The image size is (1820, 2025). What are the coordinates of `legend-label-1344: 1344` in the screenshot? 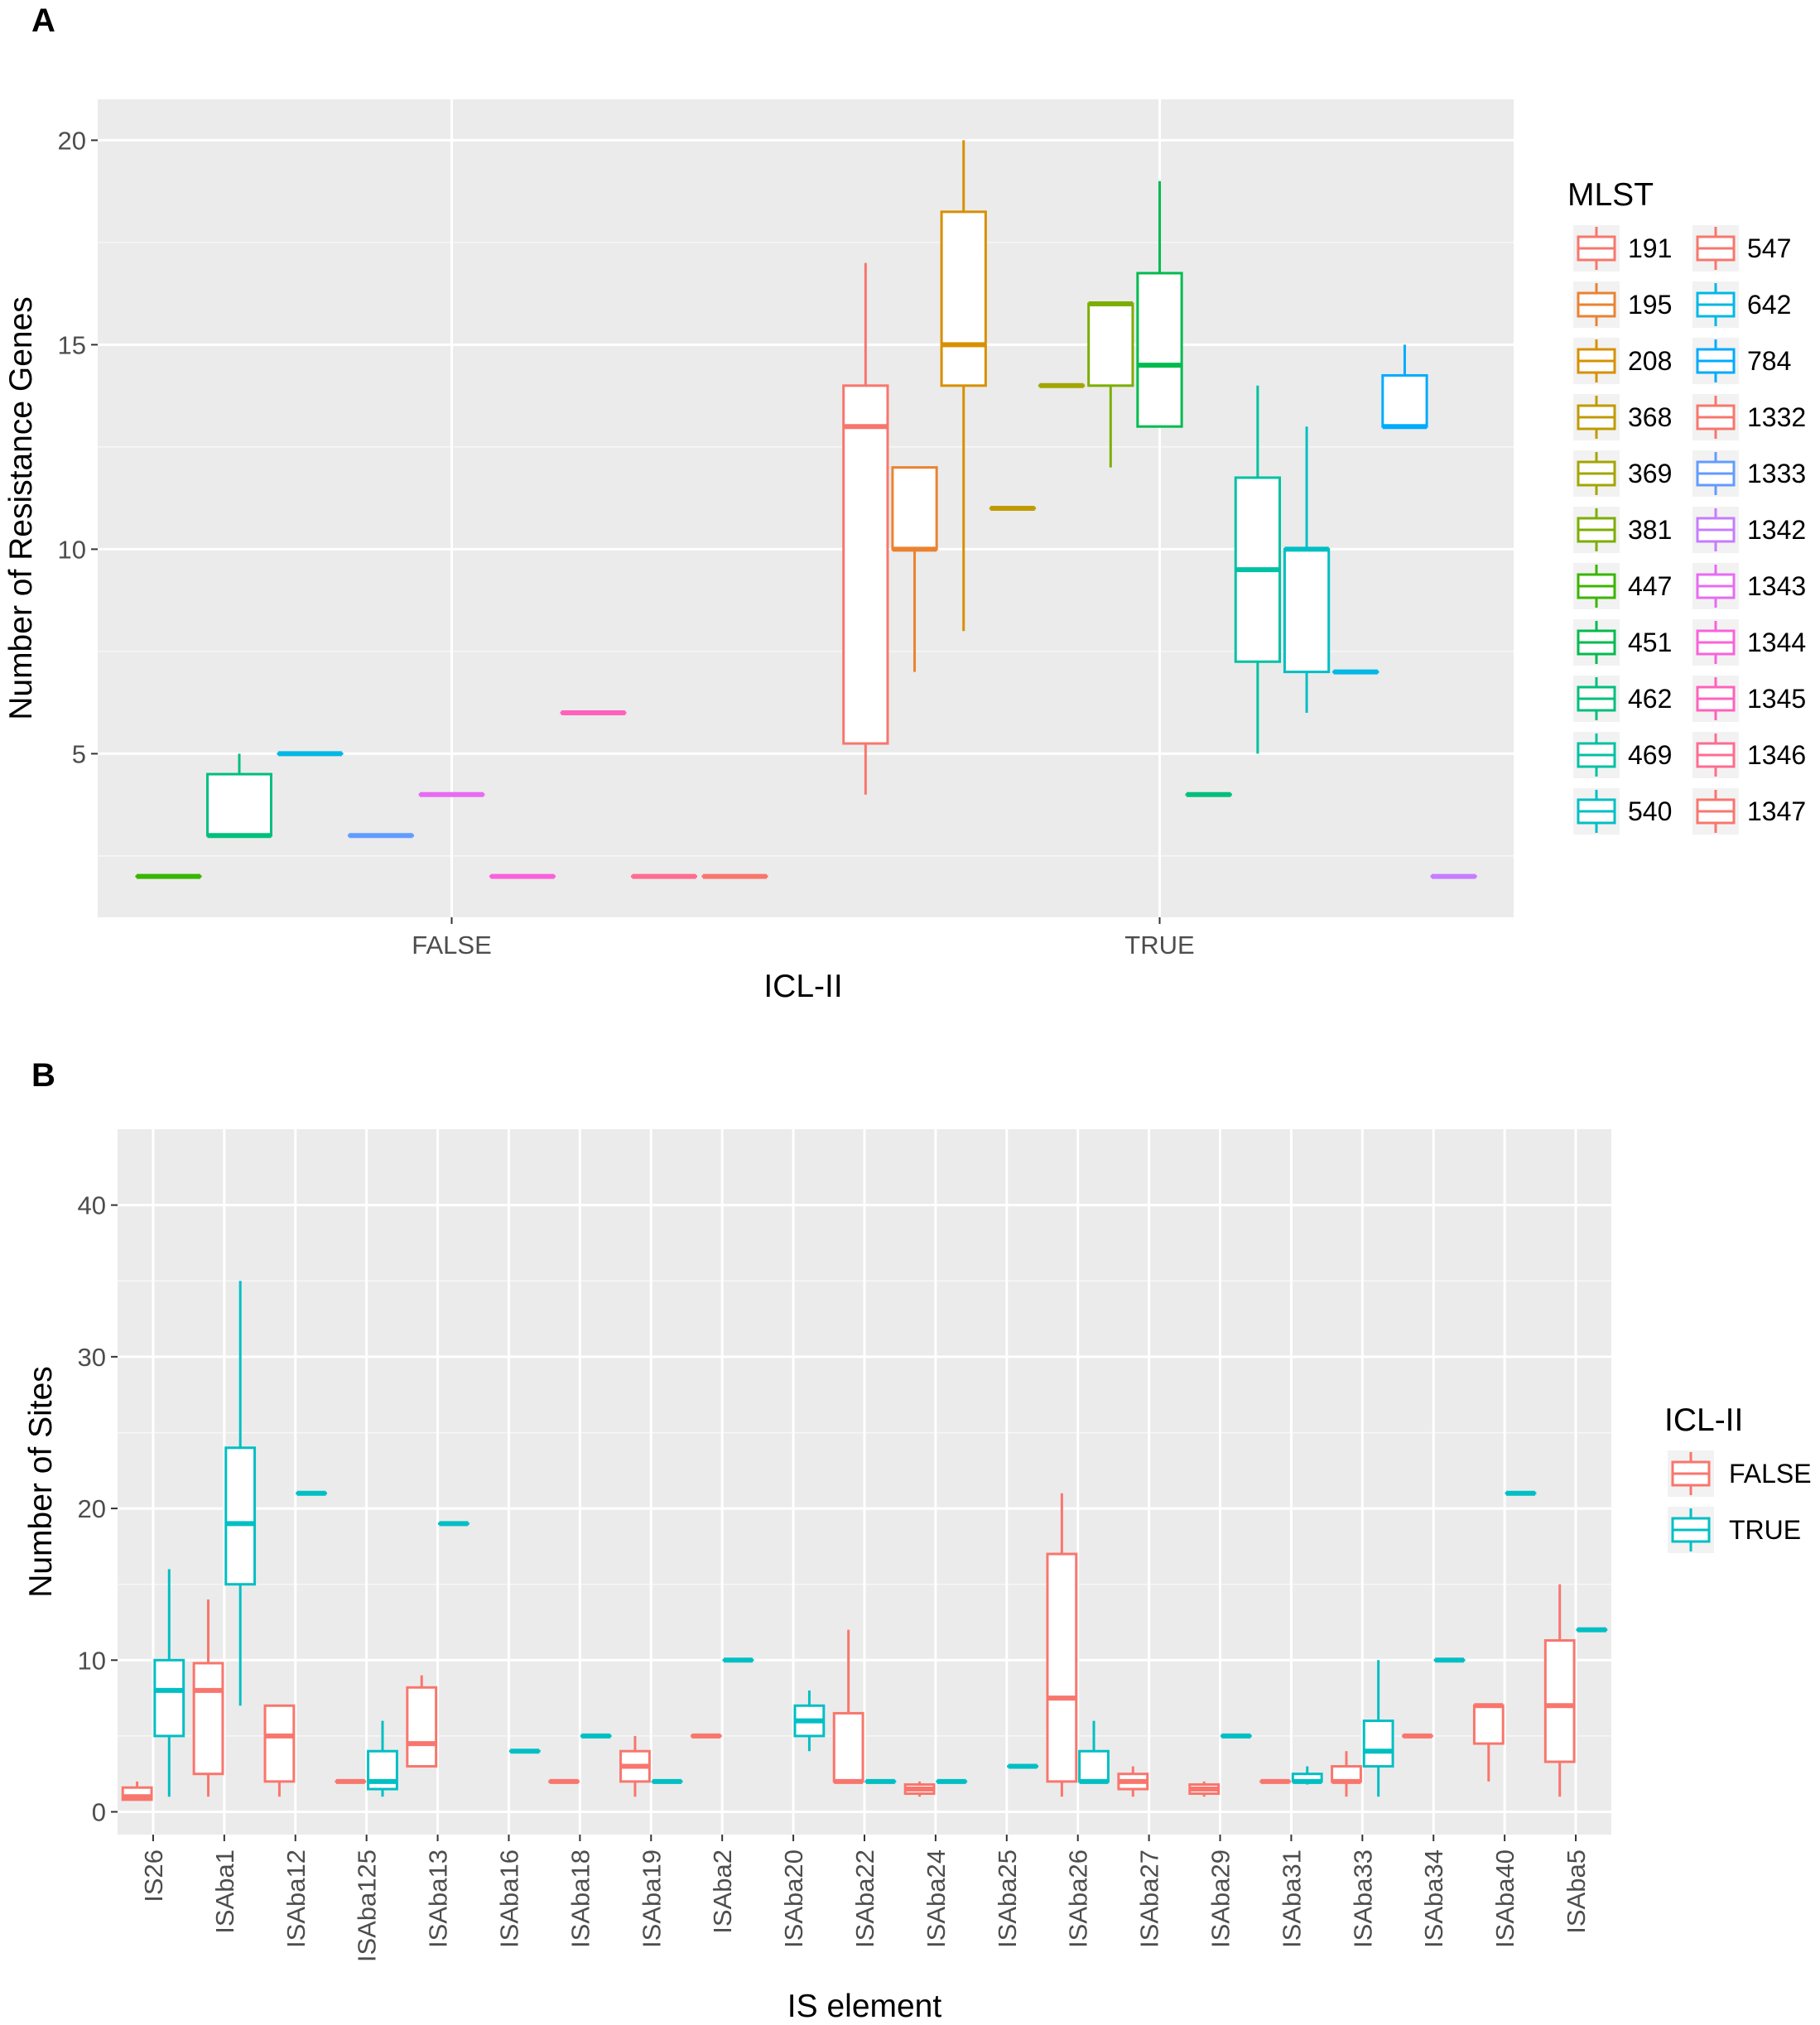 It's located at (1777, 642).